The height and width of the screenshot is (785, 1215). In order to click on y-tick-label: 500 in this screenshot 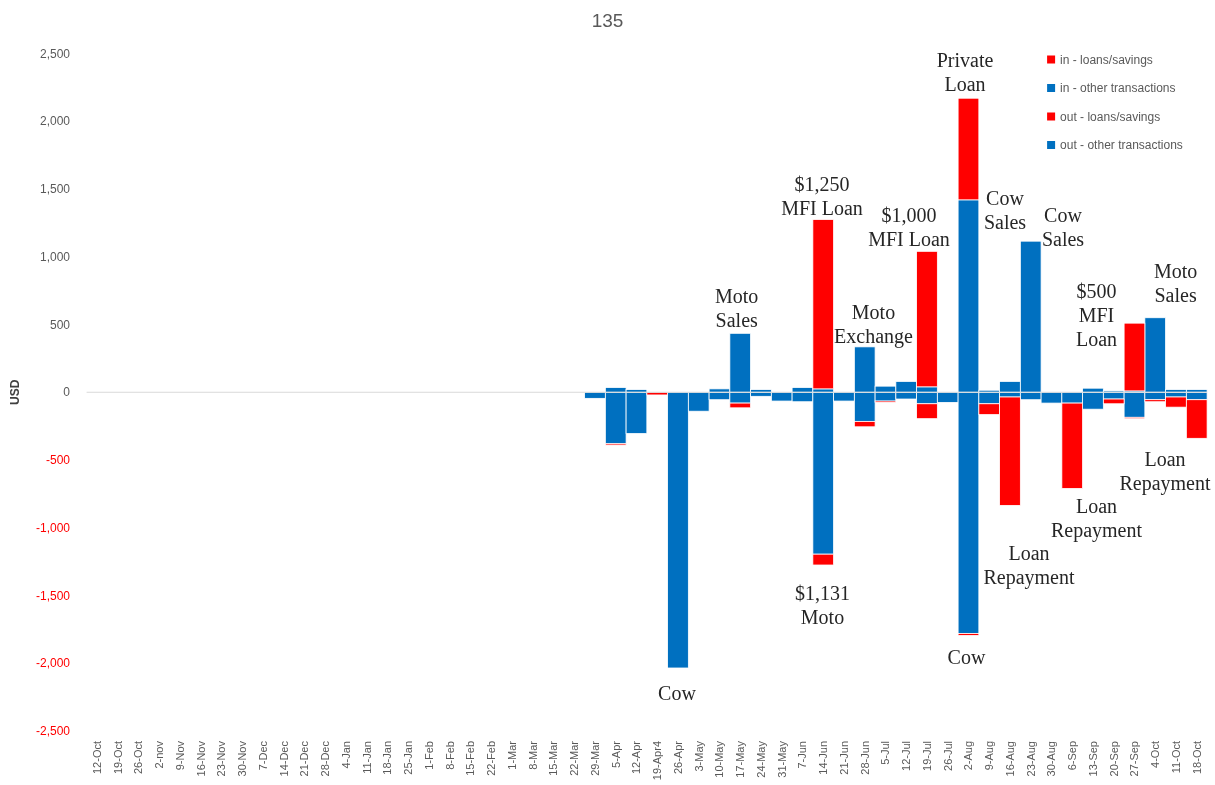, I will do `click(60, 324)`.